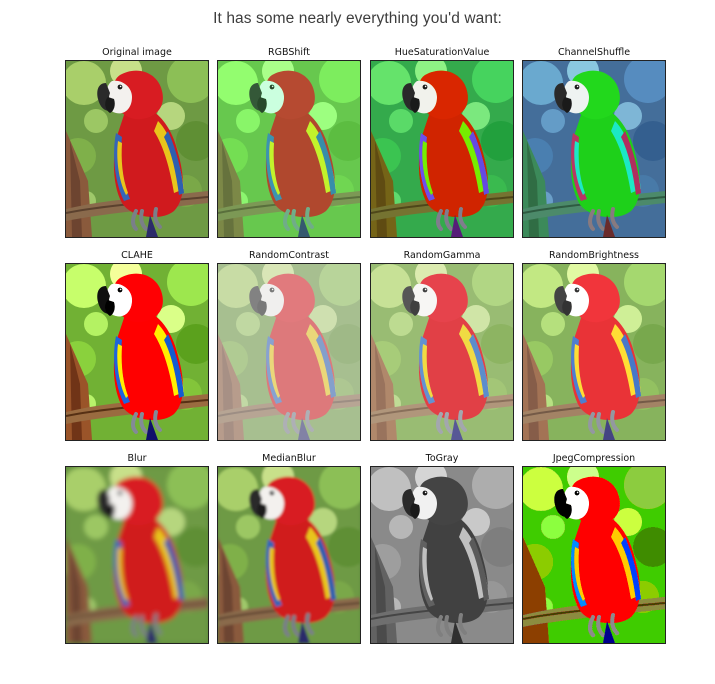  Describe the element at coordinates (289, 458) in the screenshot. I see `panel-title: MedianBlur` at that location.